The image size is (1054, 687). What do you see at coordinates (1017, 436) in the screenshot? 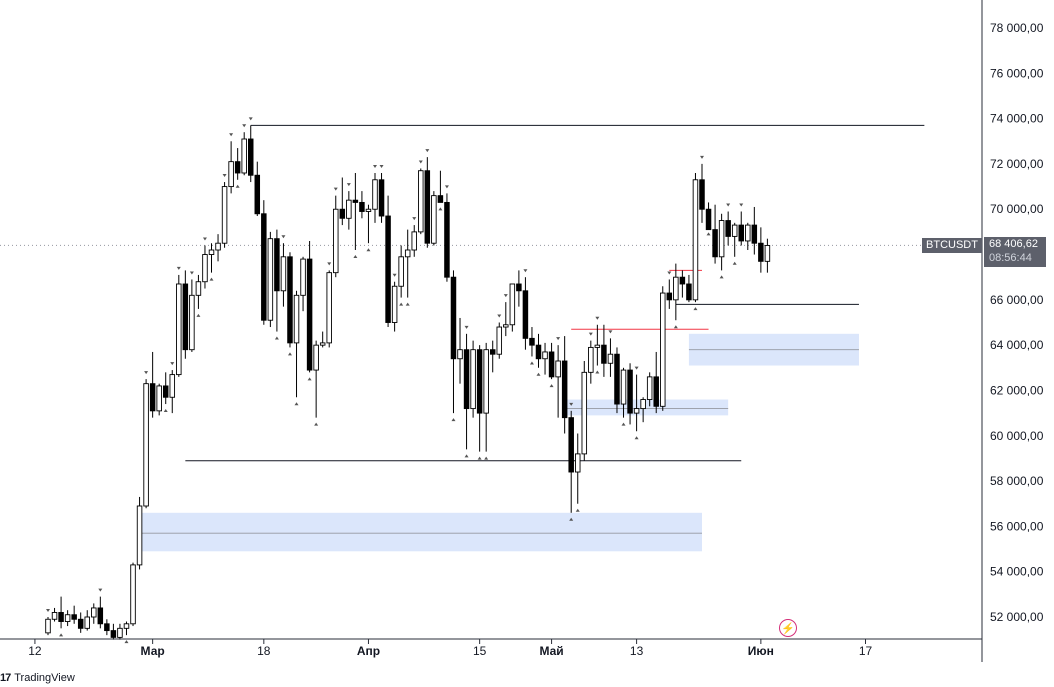
I see `price-tick-label-9: 60 000,00` at bounding box center [1017, 436].